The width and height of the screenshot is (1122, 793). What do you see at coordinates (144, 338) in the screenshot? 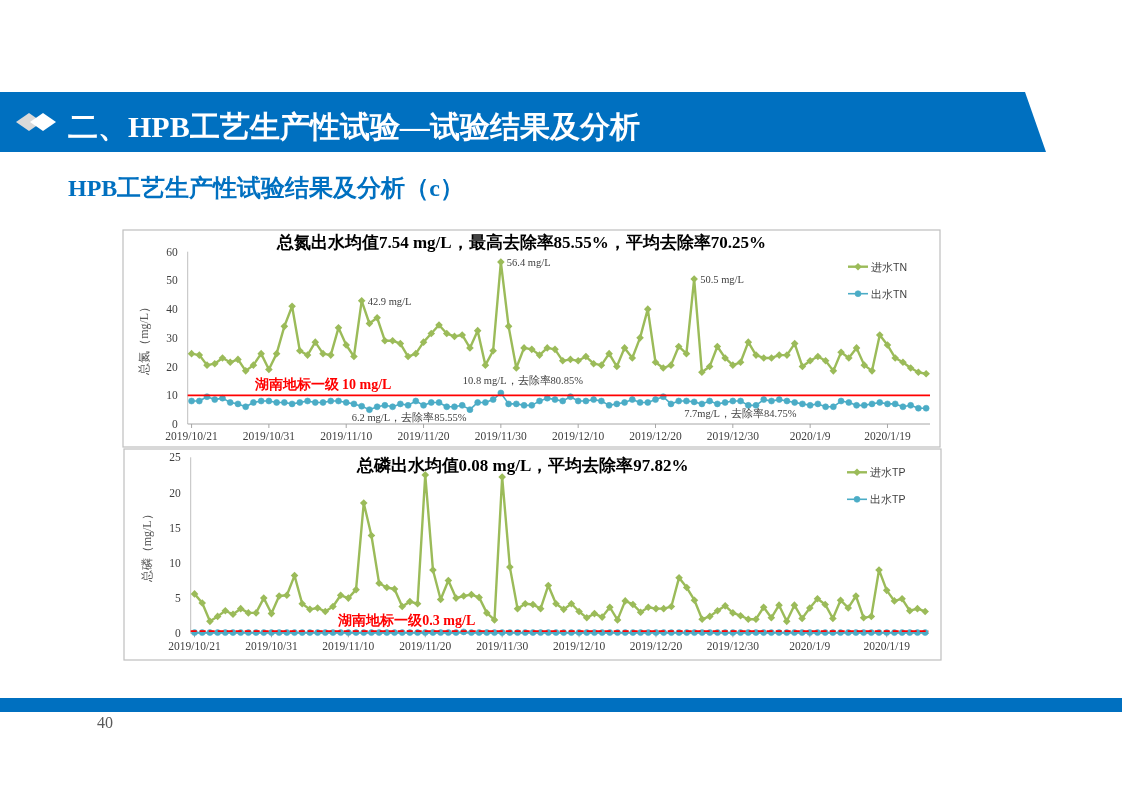
I see `y-axis-title: 总氮（mg/L）` at bounding box center [144, 338].